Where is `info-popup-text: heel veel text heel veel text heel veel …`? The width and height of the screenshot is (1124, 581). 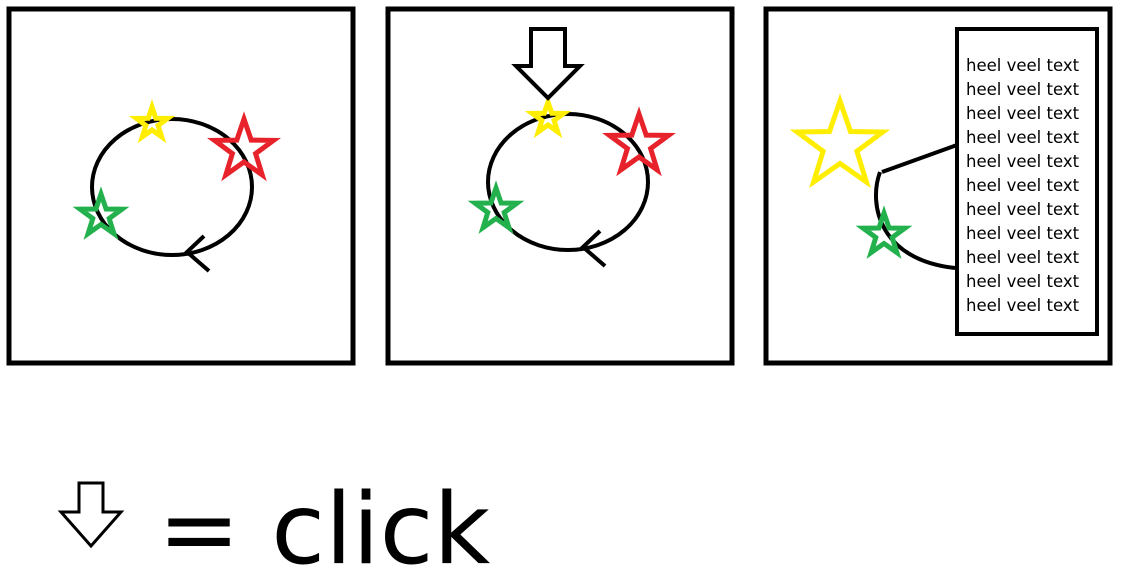 info-popup-text: heel veel text heel veel text heel veel … is located at coordinates (1023, 185).